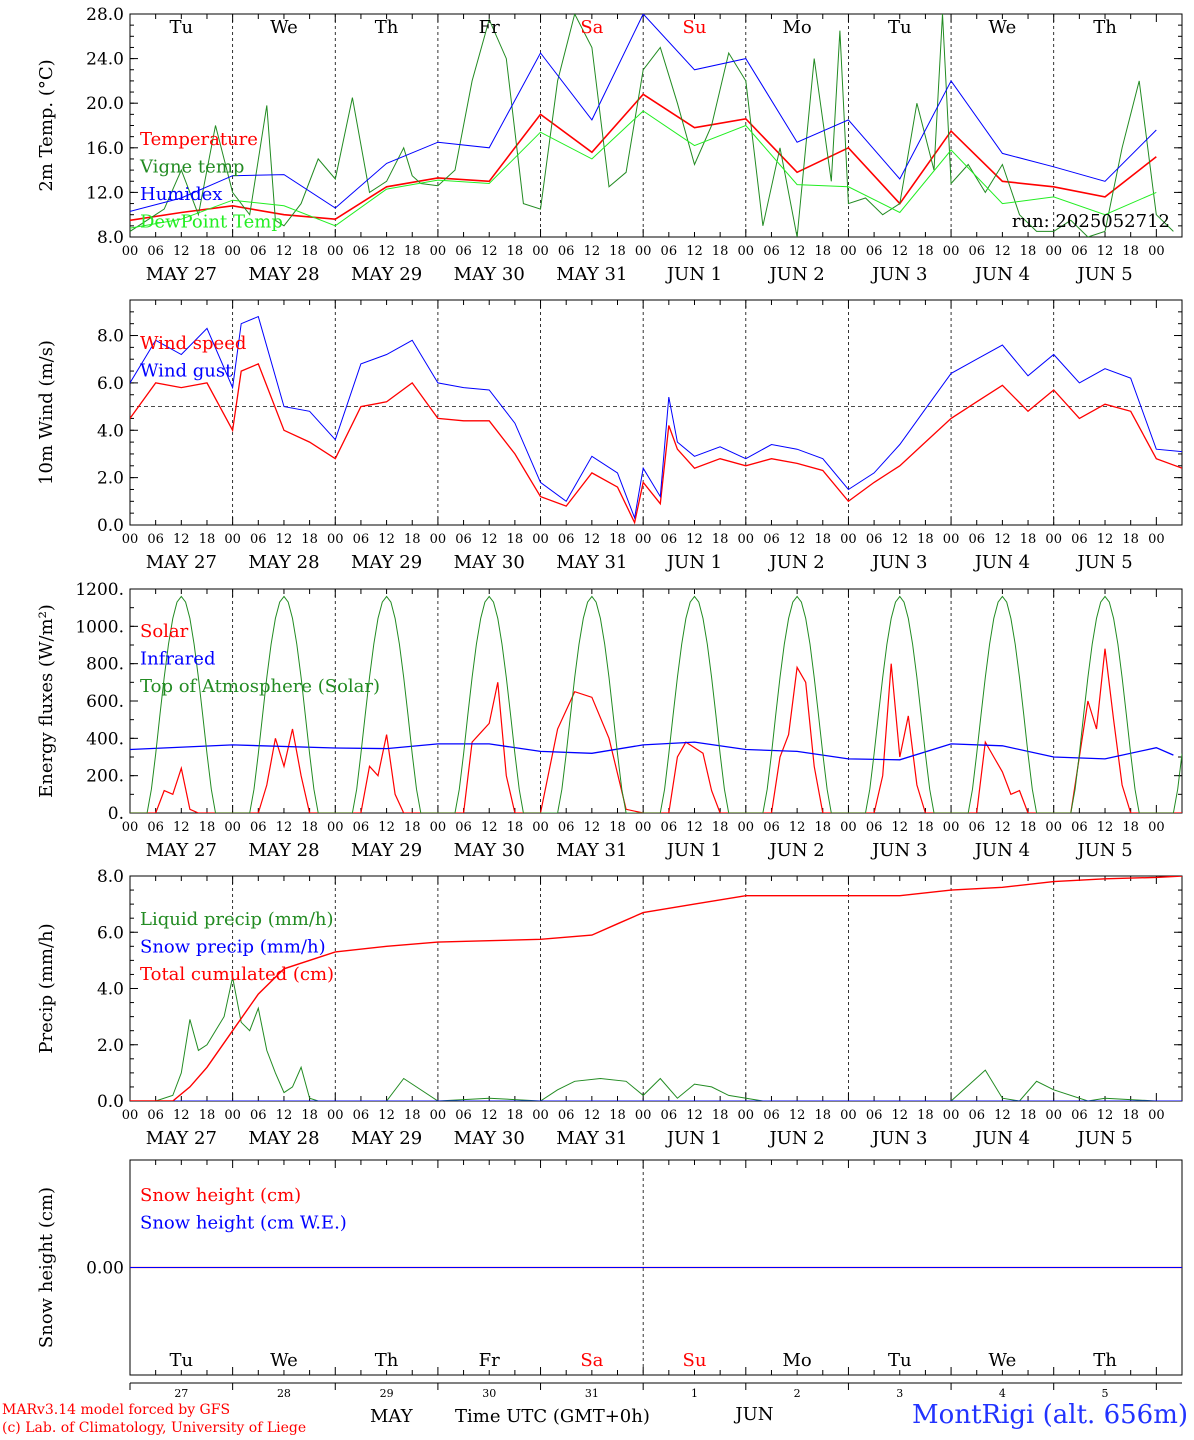 This screenshot has width=1194, height=1440. What do you see at coordinates (898, 274) in the screenshot?
I see `date-label: JUN 3` at bounding box center [898, 274].